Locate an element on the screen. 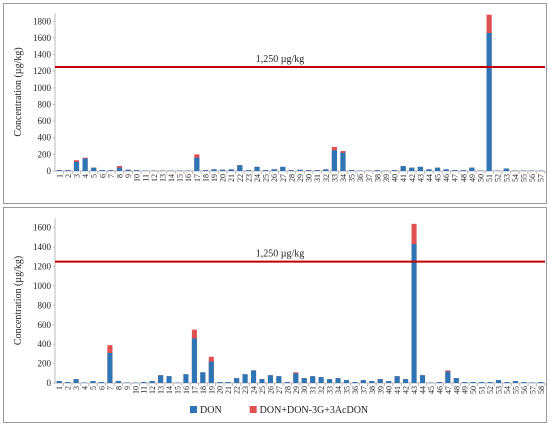 Image resolution: width=550 pixels, height=431 pixels. y-tick-label: 800 is located at coordinates (45, 104).